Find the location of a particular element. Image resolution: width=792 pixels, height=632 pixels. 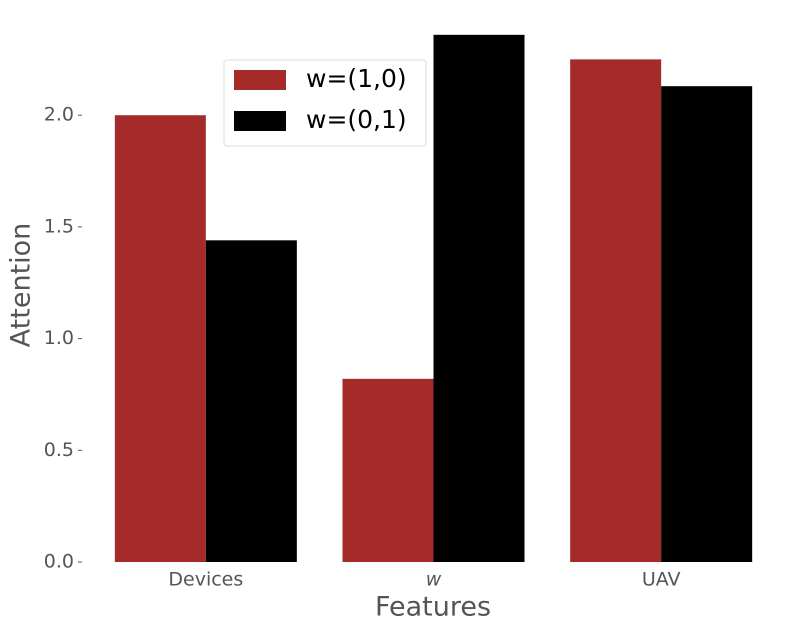

y-tick-label: 0.0 is located at coordinates (59, 562).